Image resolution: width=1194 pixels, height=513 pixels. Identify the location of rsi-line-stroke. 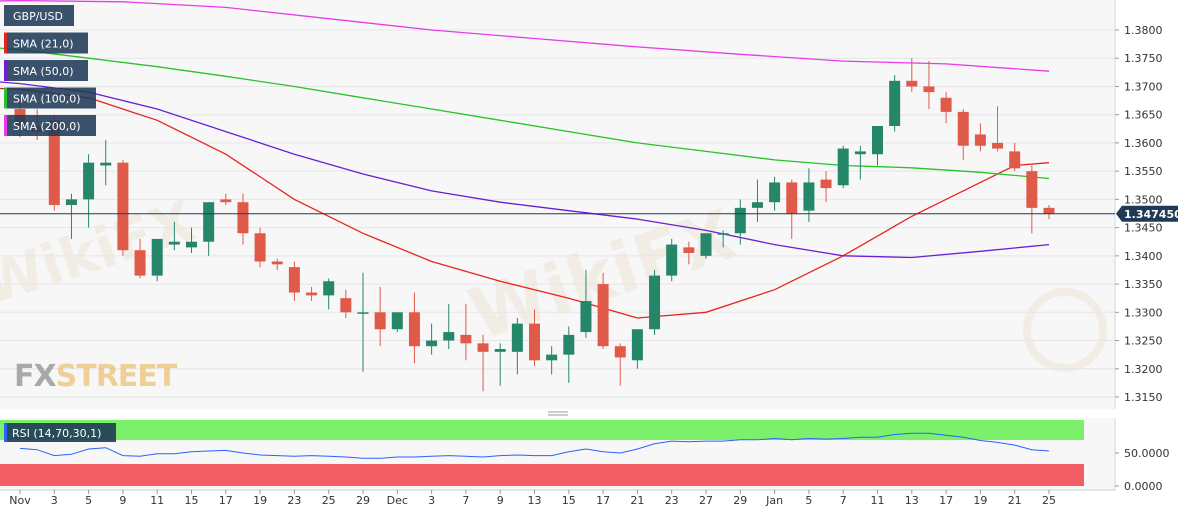
(534, 445).